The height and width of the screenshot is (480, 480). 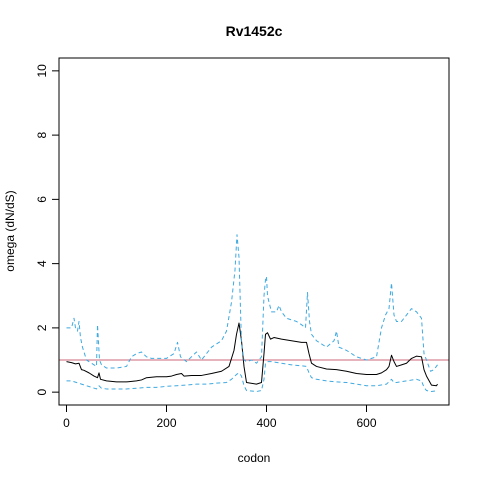 I want to click on y-tick-label: 6, so click(x=42, y=199).